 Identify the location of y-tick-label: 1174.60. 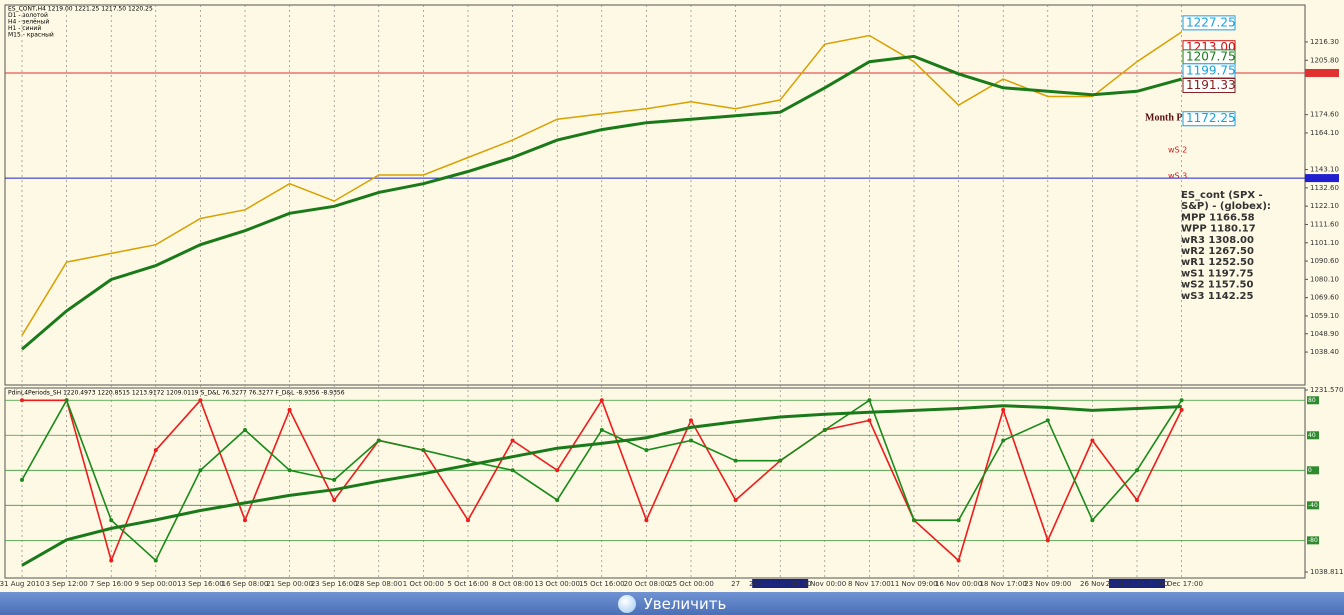
(1324, 115).